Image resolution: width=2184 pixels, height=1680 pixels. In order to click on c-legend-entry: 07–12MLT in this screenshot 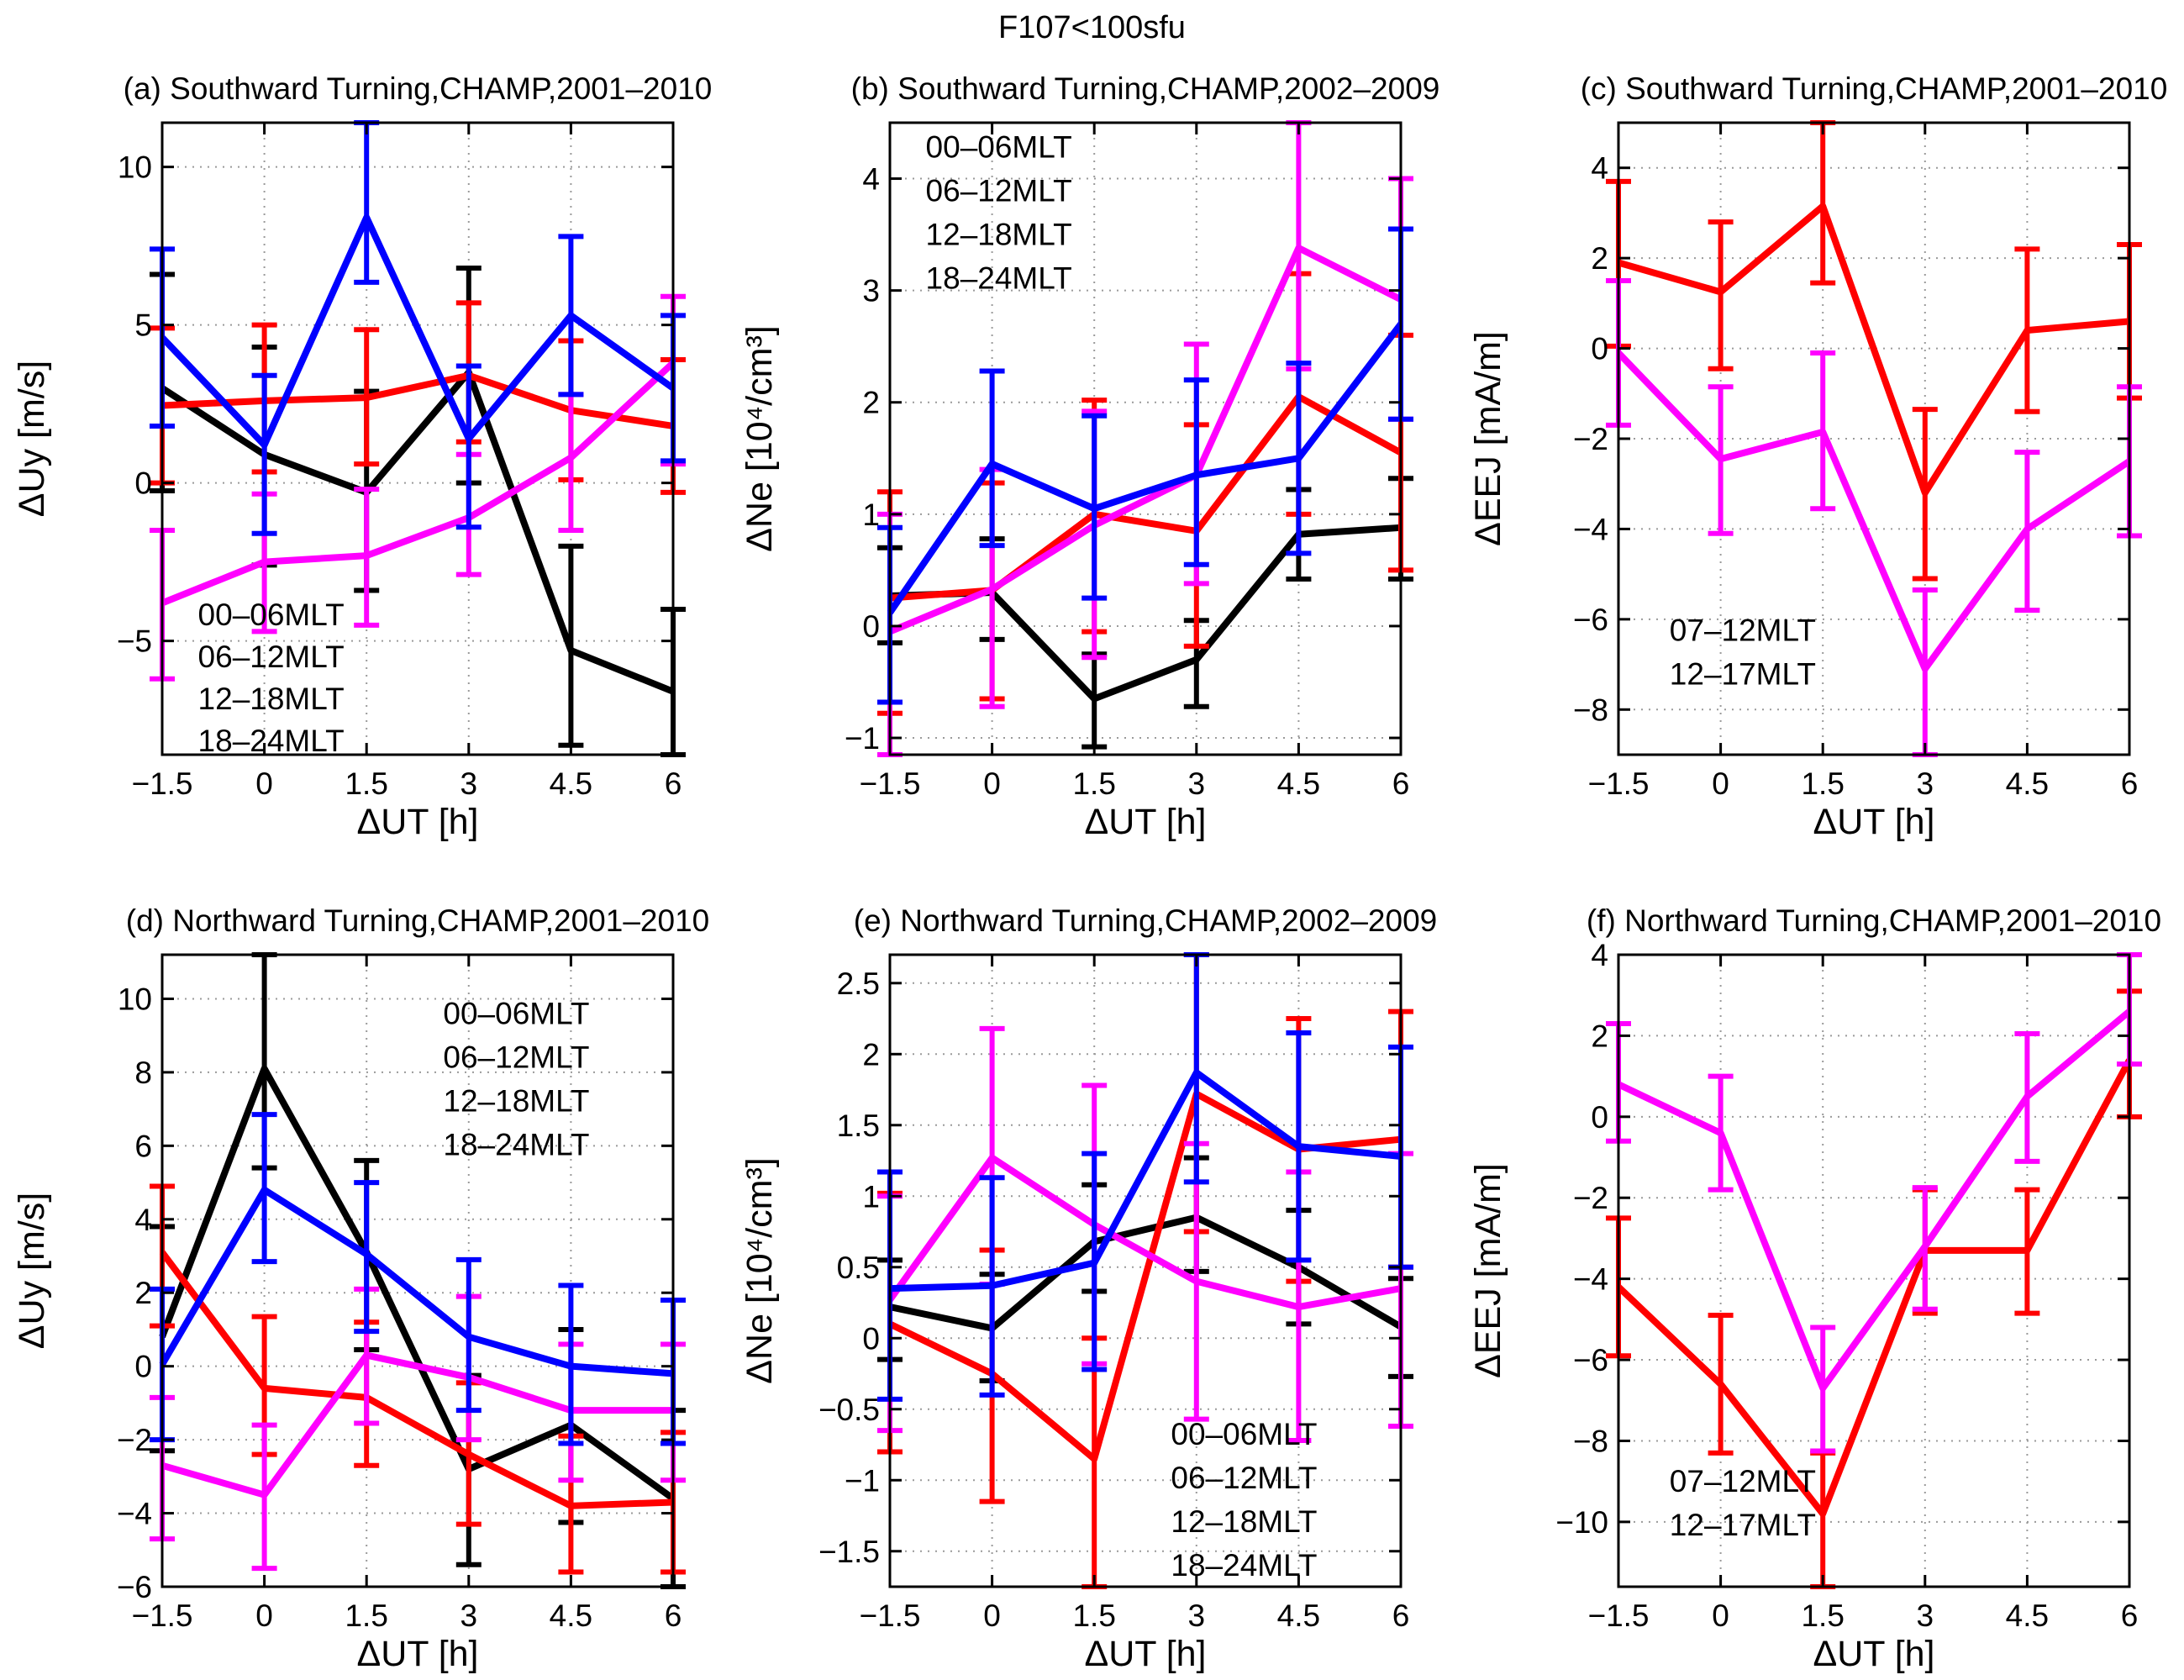, I will do `click(1743, 631)`.